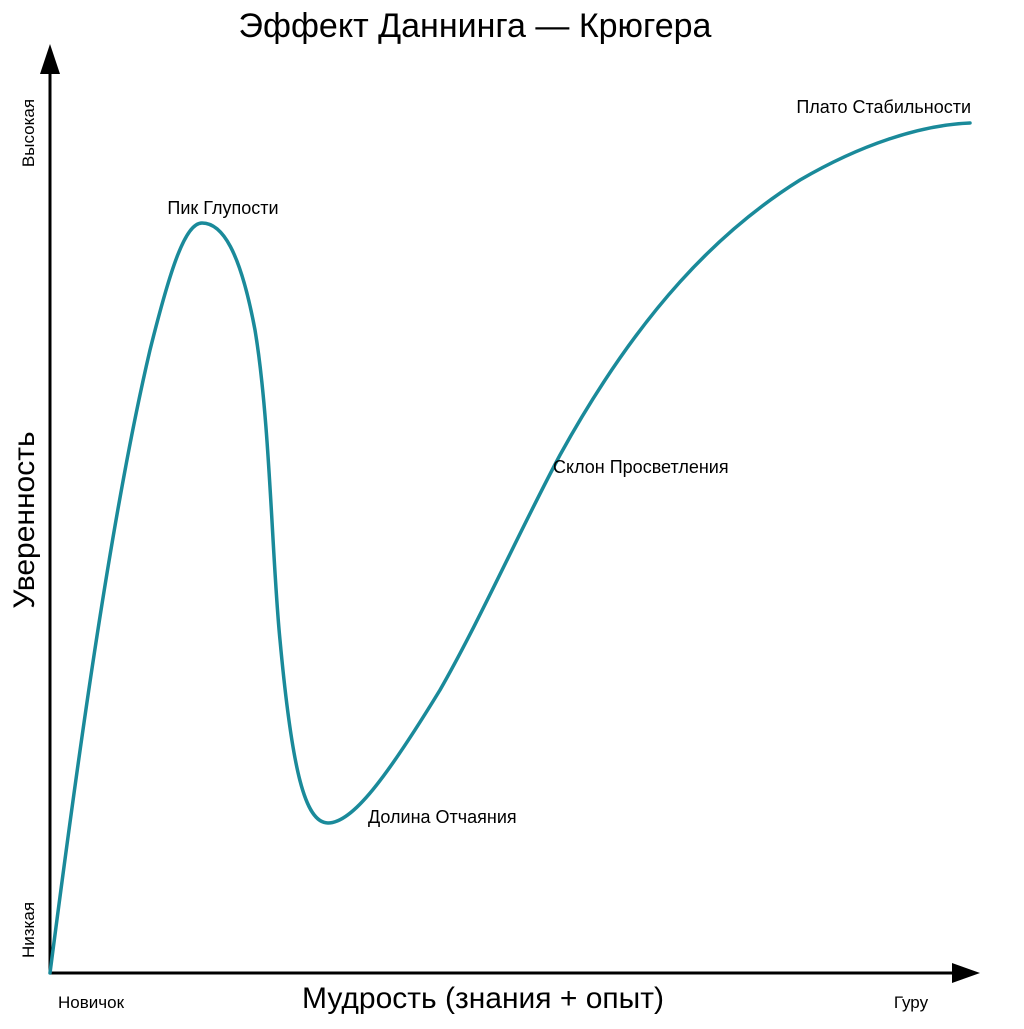 The image size is (1024, 1029). Describe the element at coordinates (91, 1002) in the screenshot. I see `x-start-label: Новичок` at that location.